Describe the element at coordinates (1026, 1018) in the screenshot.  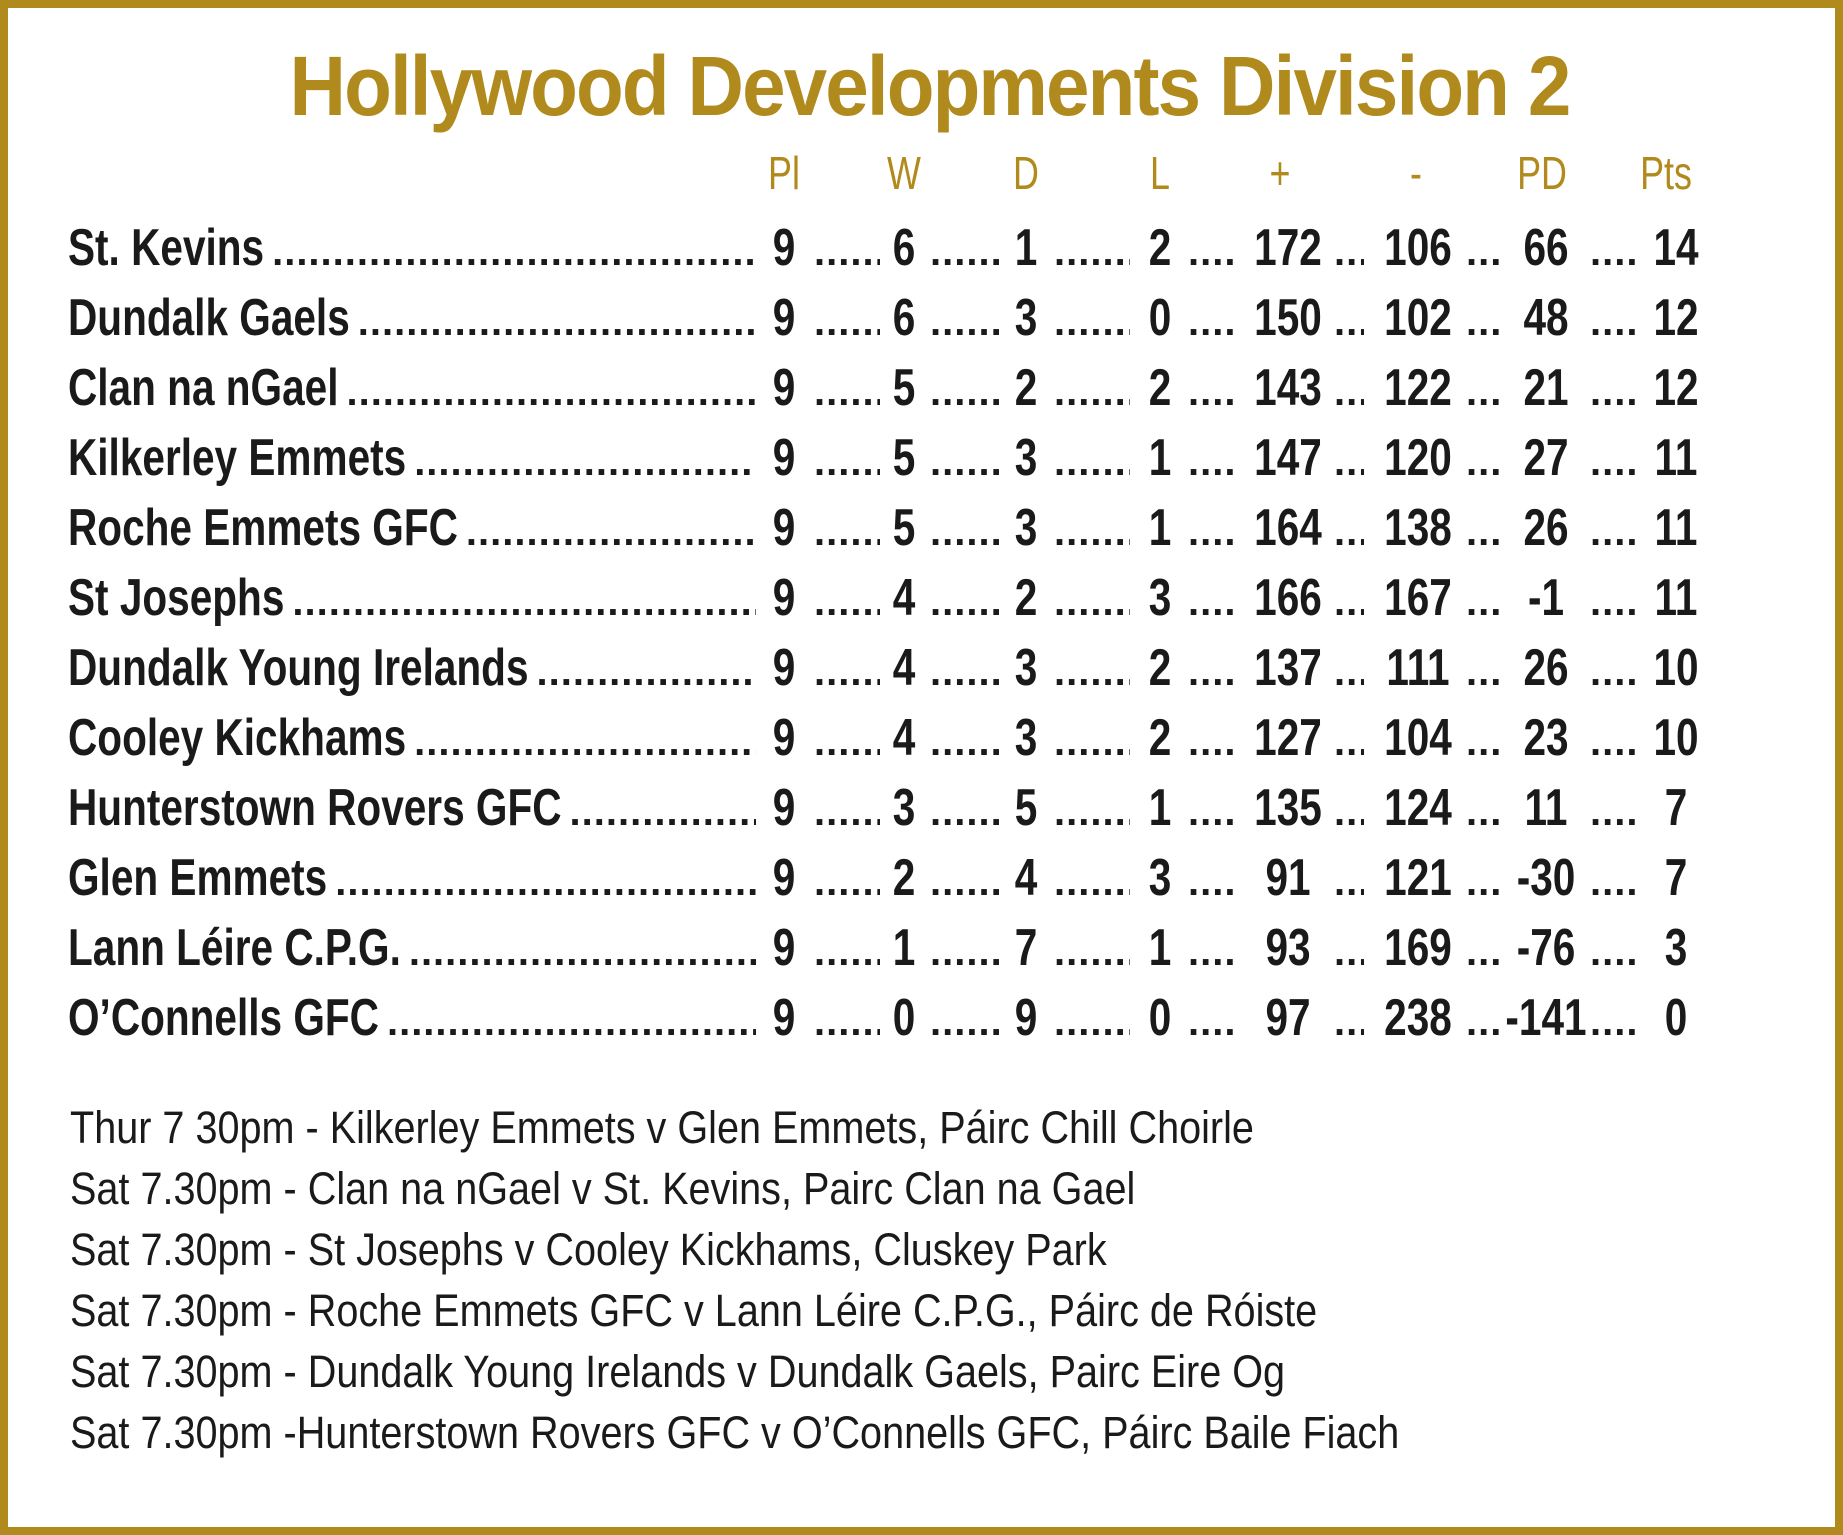
I see `cell-d: 9` at that location.